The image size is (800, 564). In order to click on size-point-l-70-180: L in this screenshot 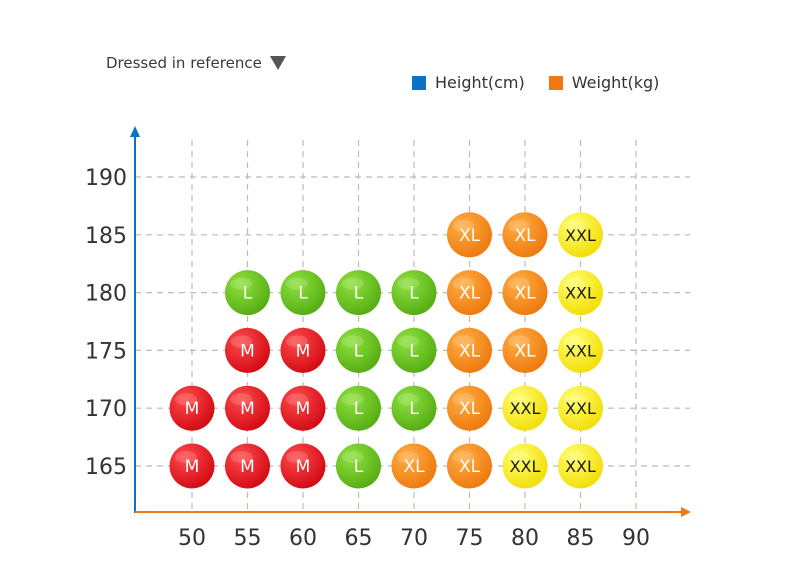, I will do `click(414, 293)`.